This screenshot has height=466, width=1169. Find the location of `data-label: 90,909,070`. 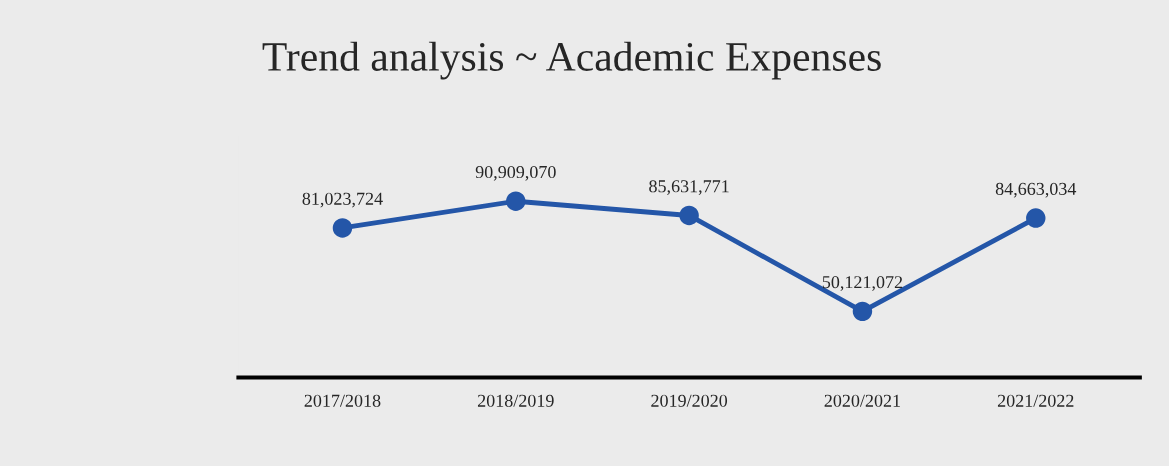

data-label: 90,909,070 is located at coordinates (515, 173).